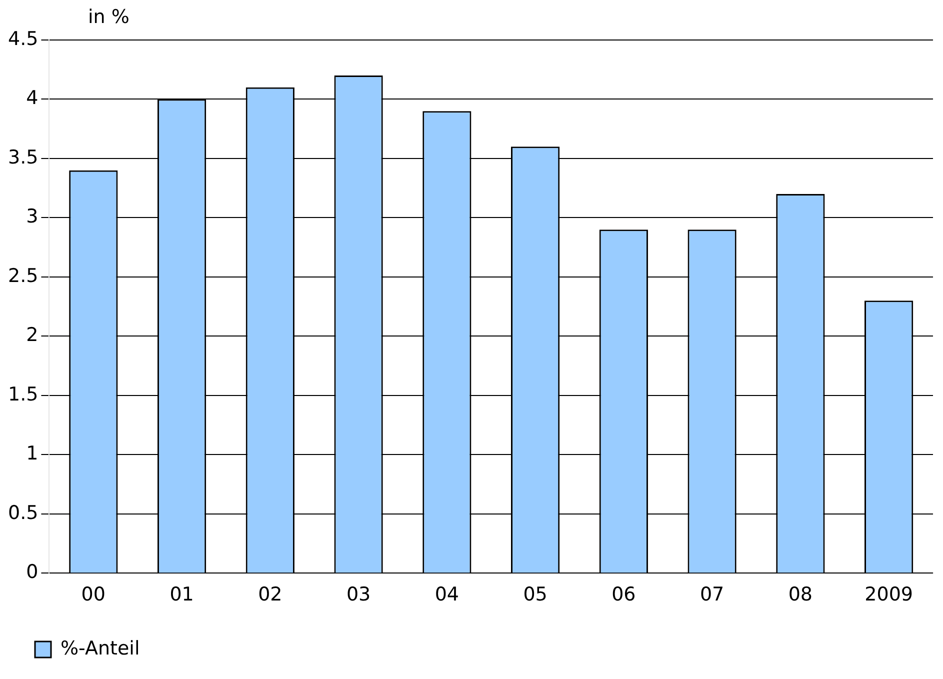  I want to click on y-tick-label: 3.5, so click(23, 157).